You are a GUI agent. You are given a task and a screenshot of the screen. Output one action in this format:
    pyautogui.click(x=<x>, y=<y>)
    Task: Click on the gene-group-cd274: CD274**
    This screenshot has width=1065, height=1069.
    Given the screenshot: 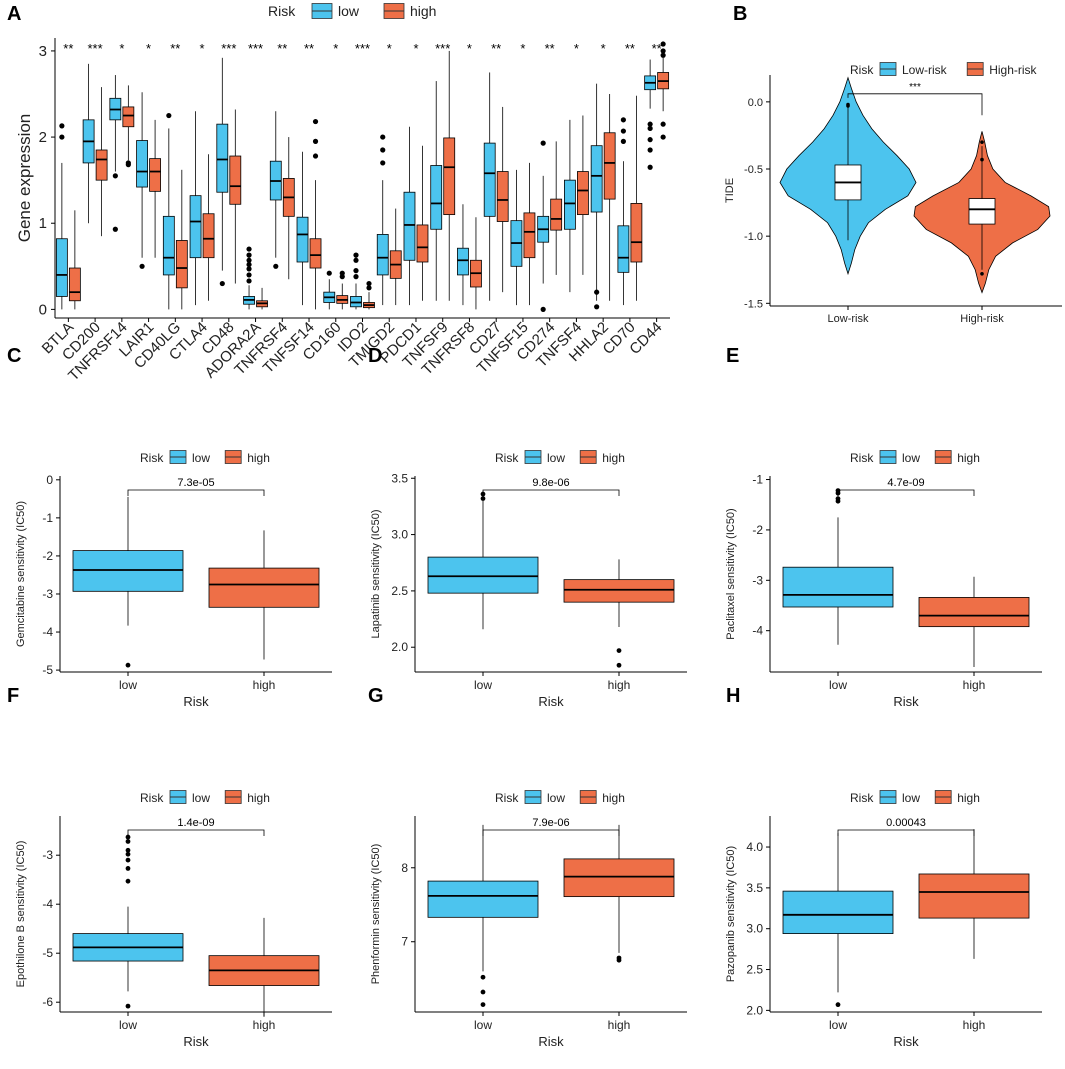 What is the action you would take?
    pyautogui.click(x=538, y=202)
    